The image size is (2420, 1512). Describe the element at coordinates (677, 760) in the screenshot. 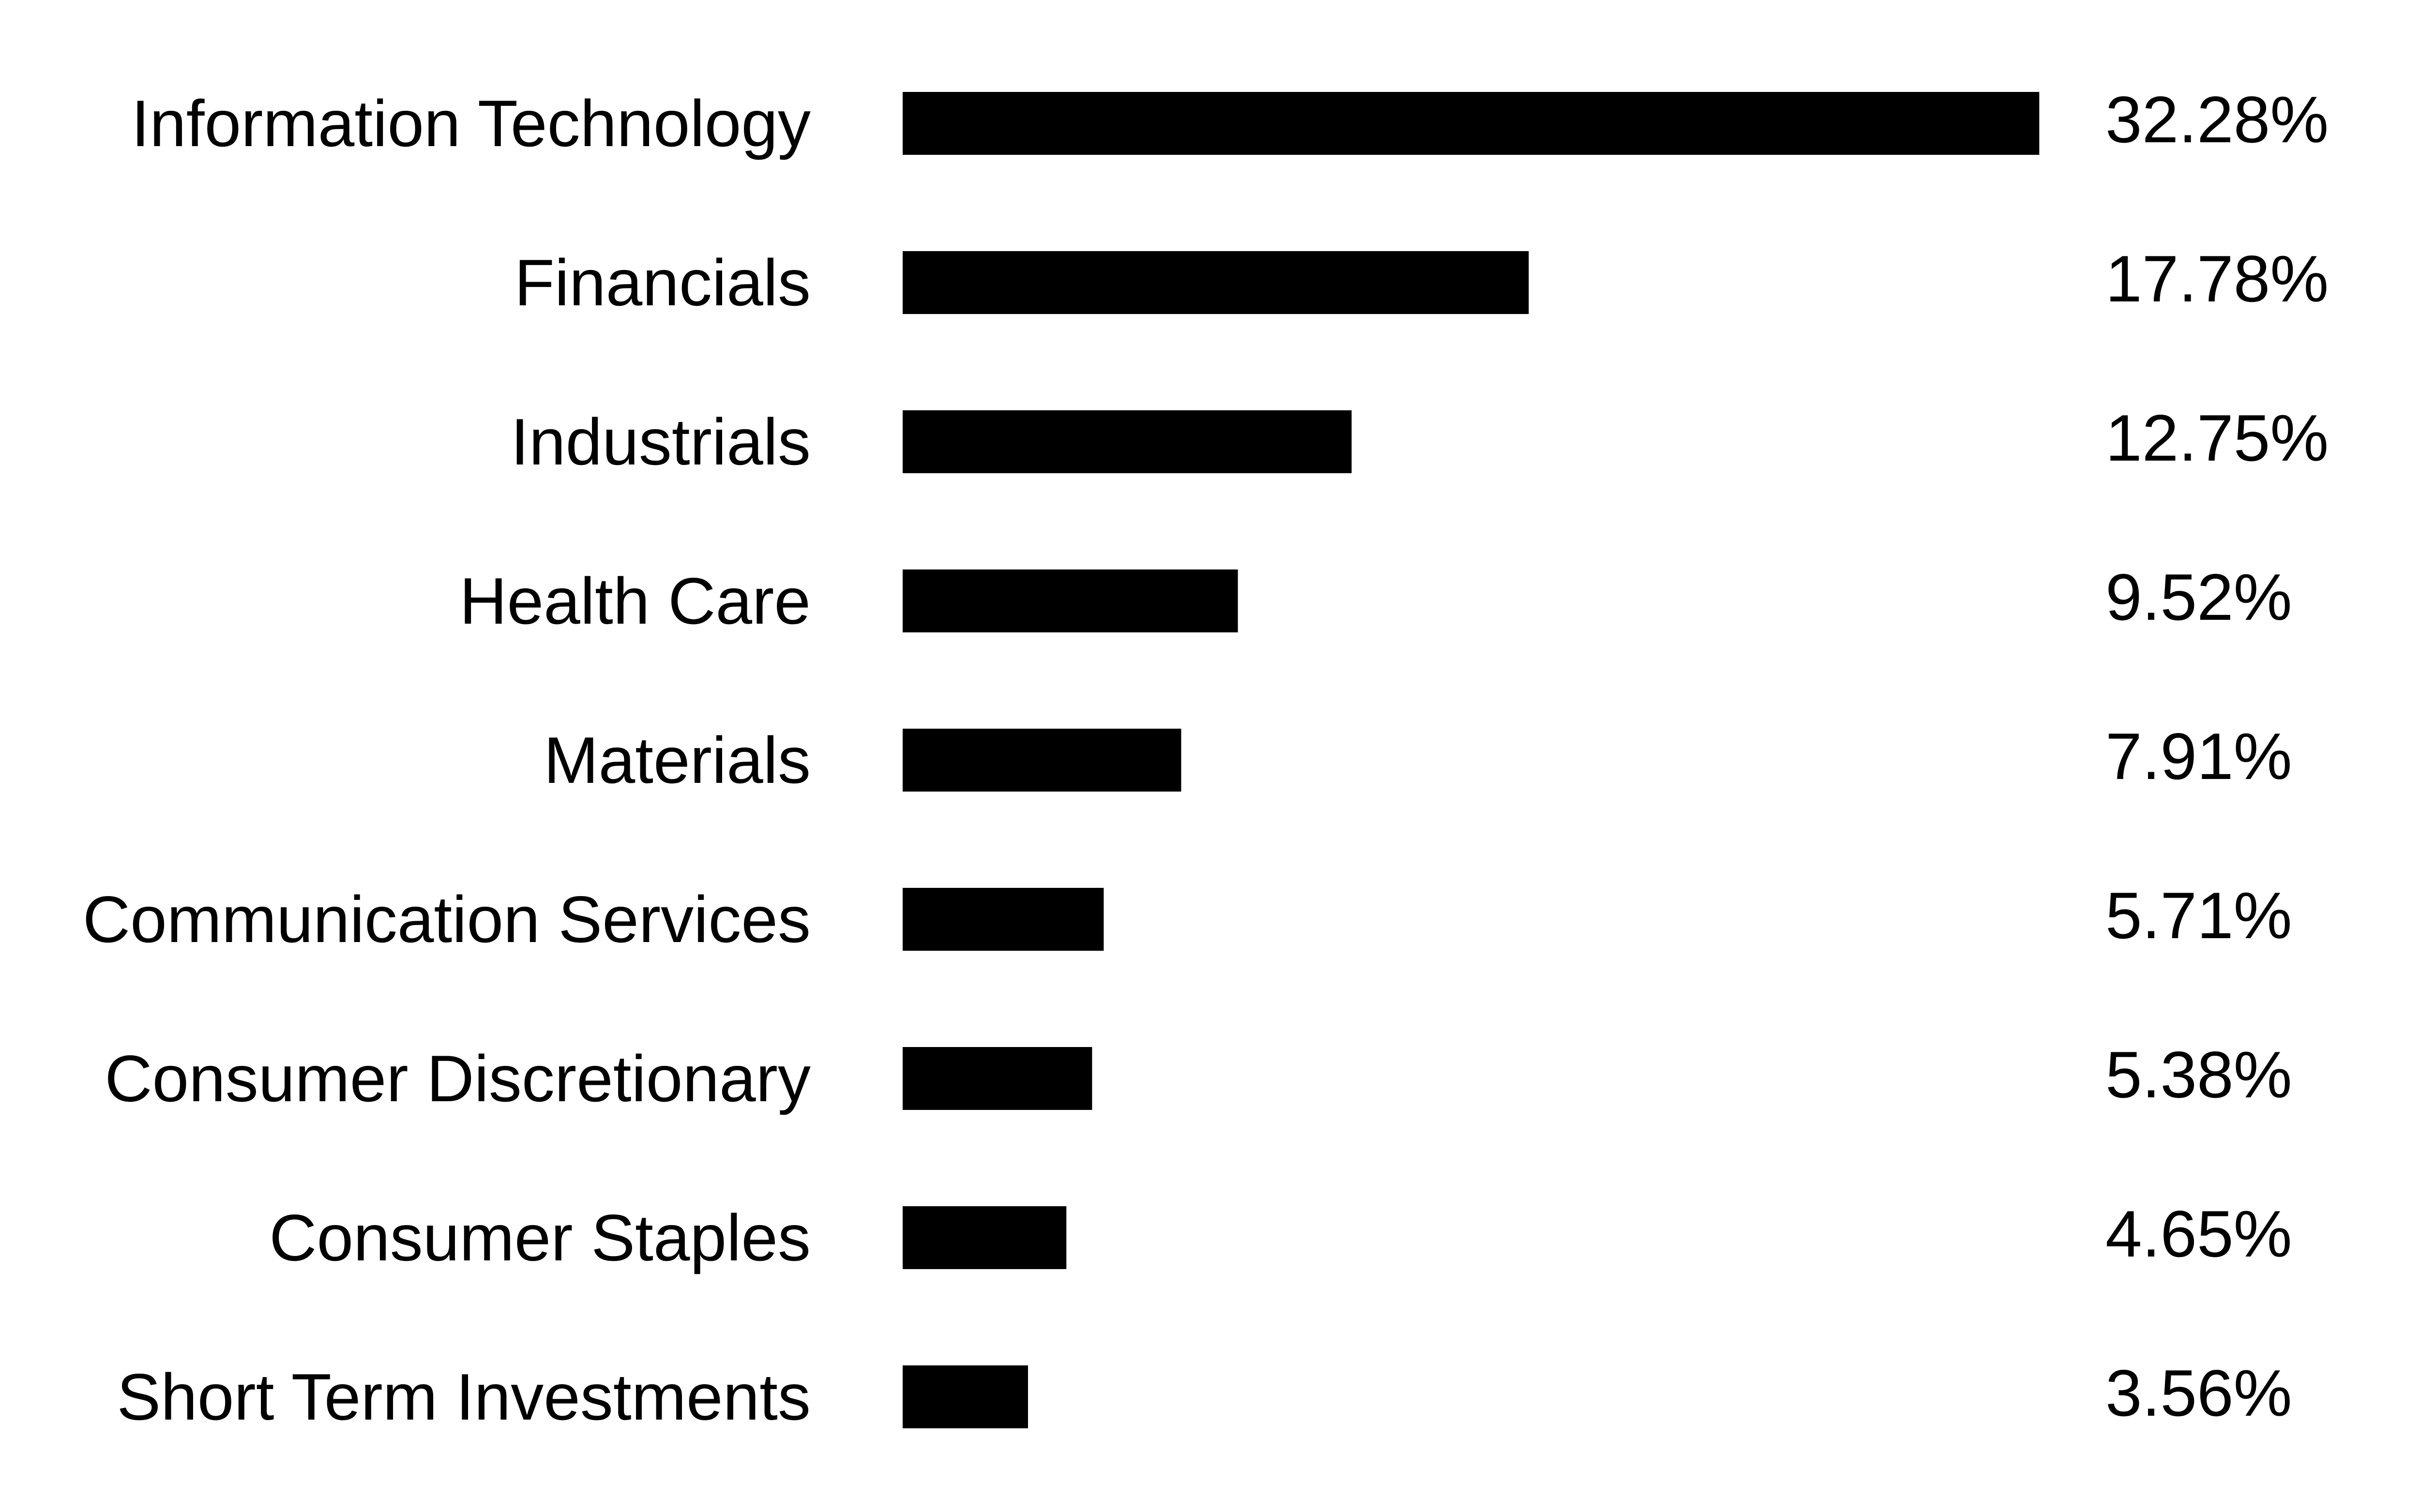

I see `category-label-materials: Materials` at that location.